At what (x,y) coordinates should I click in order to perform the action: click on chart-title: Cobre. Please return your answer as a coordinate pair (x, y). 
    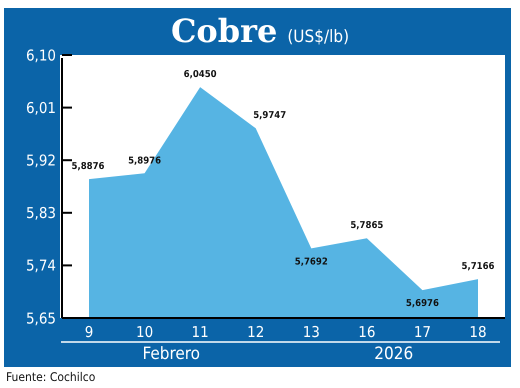
    Looking at the image, I should click on (224, 31).